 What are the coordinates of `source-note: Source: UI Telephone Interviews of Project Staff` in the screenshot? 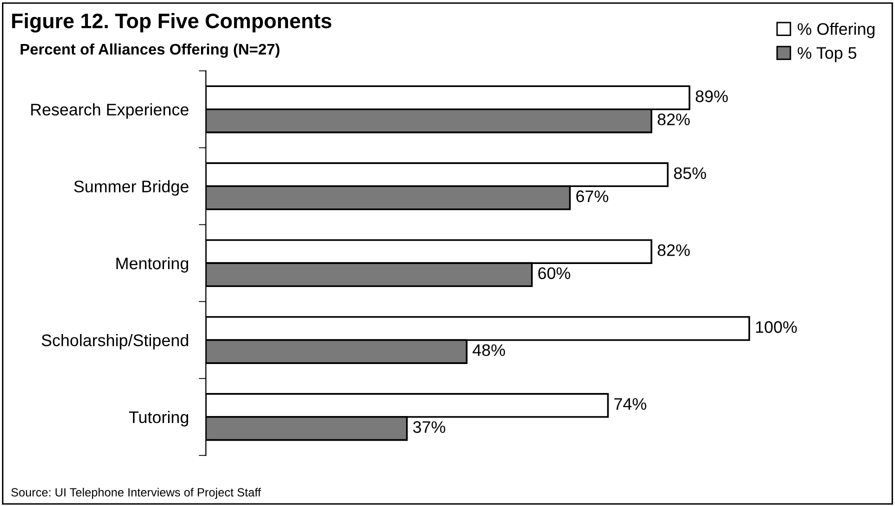 It's located at (136, 493).